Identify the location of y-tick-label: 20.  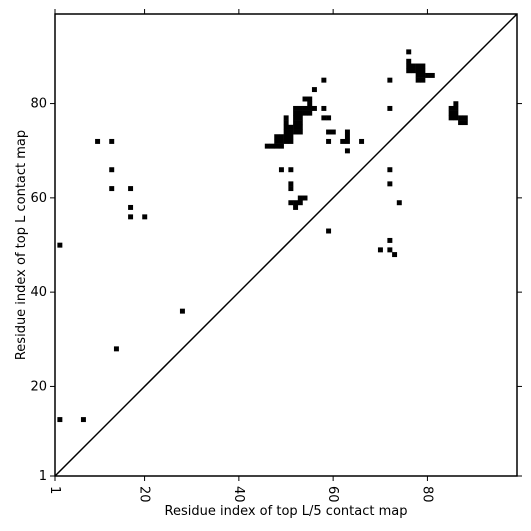
(38, 386).